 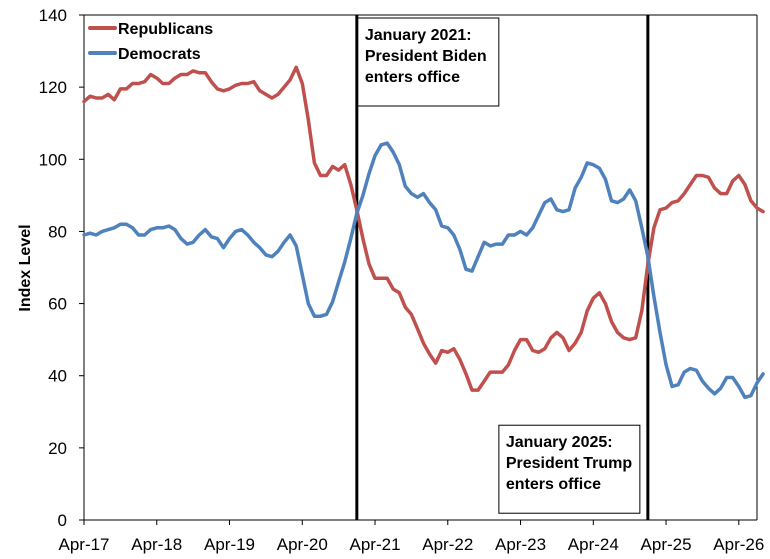 What do you see at coordinates (229, 544) in the screenshot?
I see `x-tick-label: Apr-19` at bounding box center [229, 544].